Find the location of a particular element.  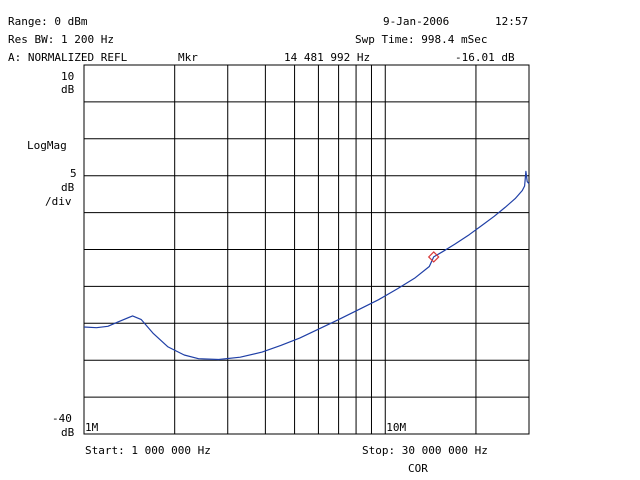

x-tick-labels: 1M 10M is located at coordinates (246, 427).